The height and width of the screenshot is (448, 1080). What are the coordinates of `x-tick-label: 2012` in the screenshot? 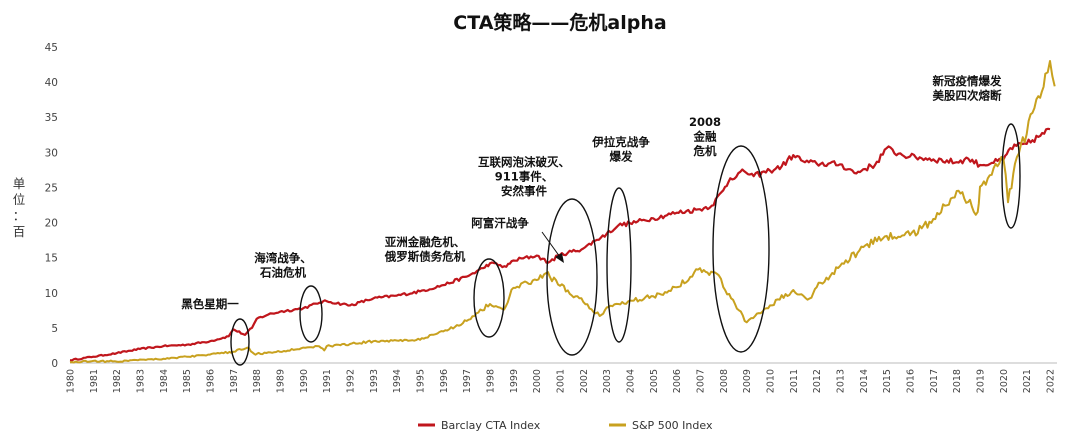 It's located at (817, 381).